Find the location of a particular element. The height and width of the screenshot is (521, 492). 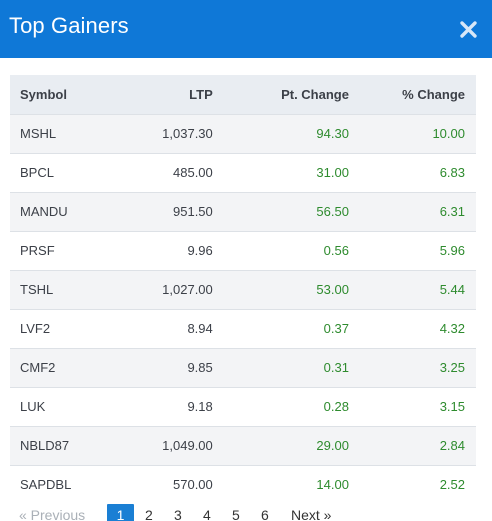

pagination: « Previous 1 2 3 4 5 6 Next » is located at coordinates (246, 512).